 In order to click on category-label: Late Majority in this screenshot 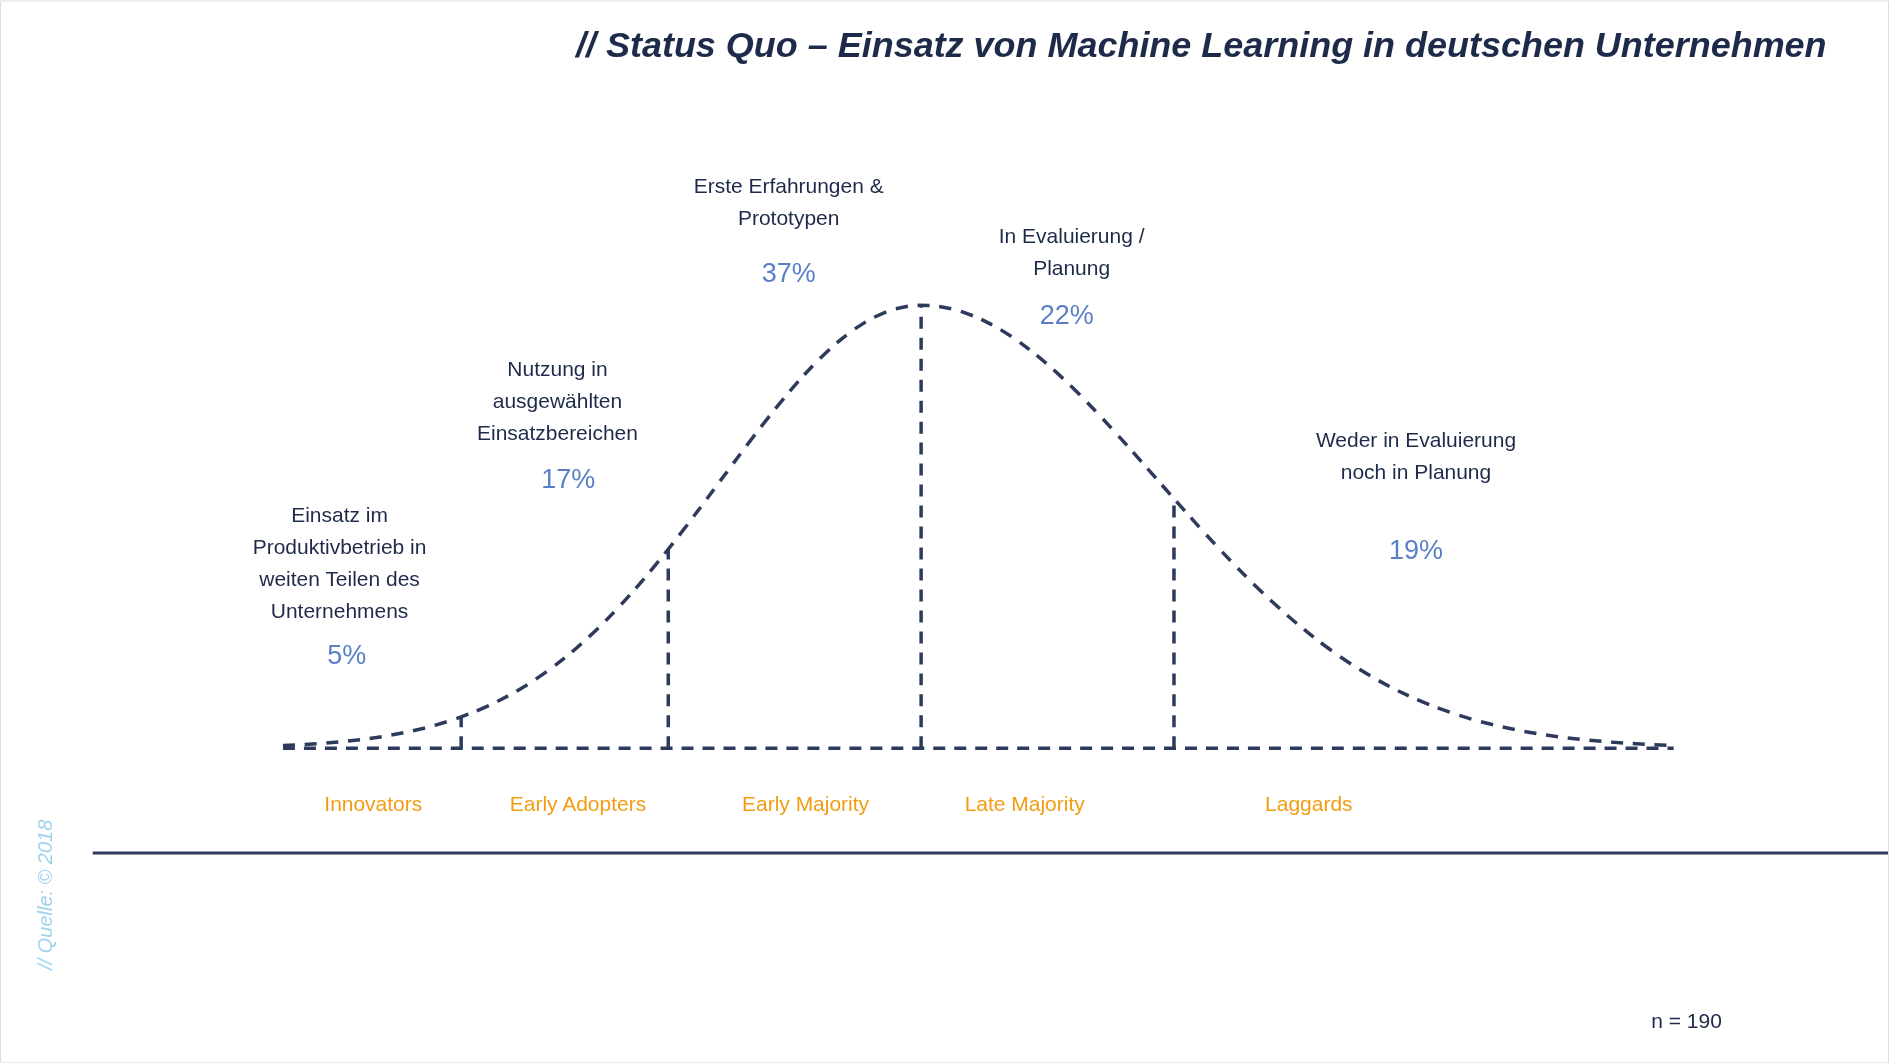, I will do `click(1025, 803)`.